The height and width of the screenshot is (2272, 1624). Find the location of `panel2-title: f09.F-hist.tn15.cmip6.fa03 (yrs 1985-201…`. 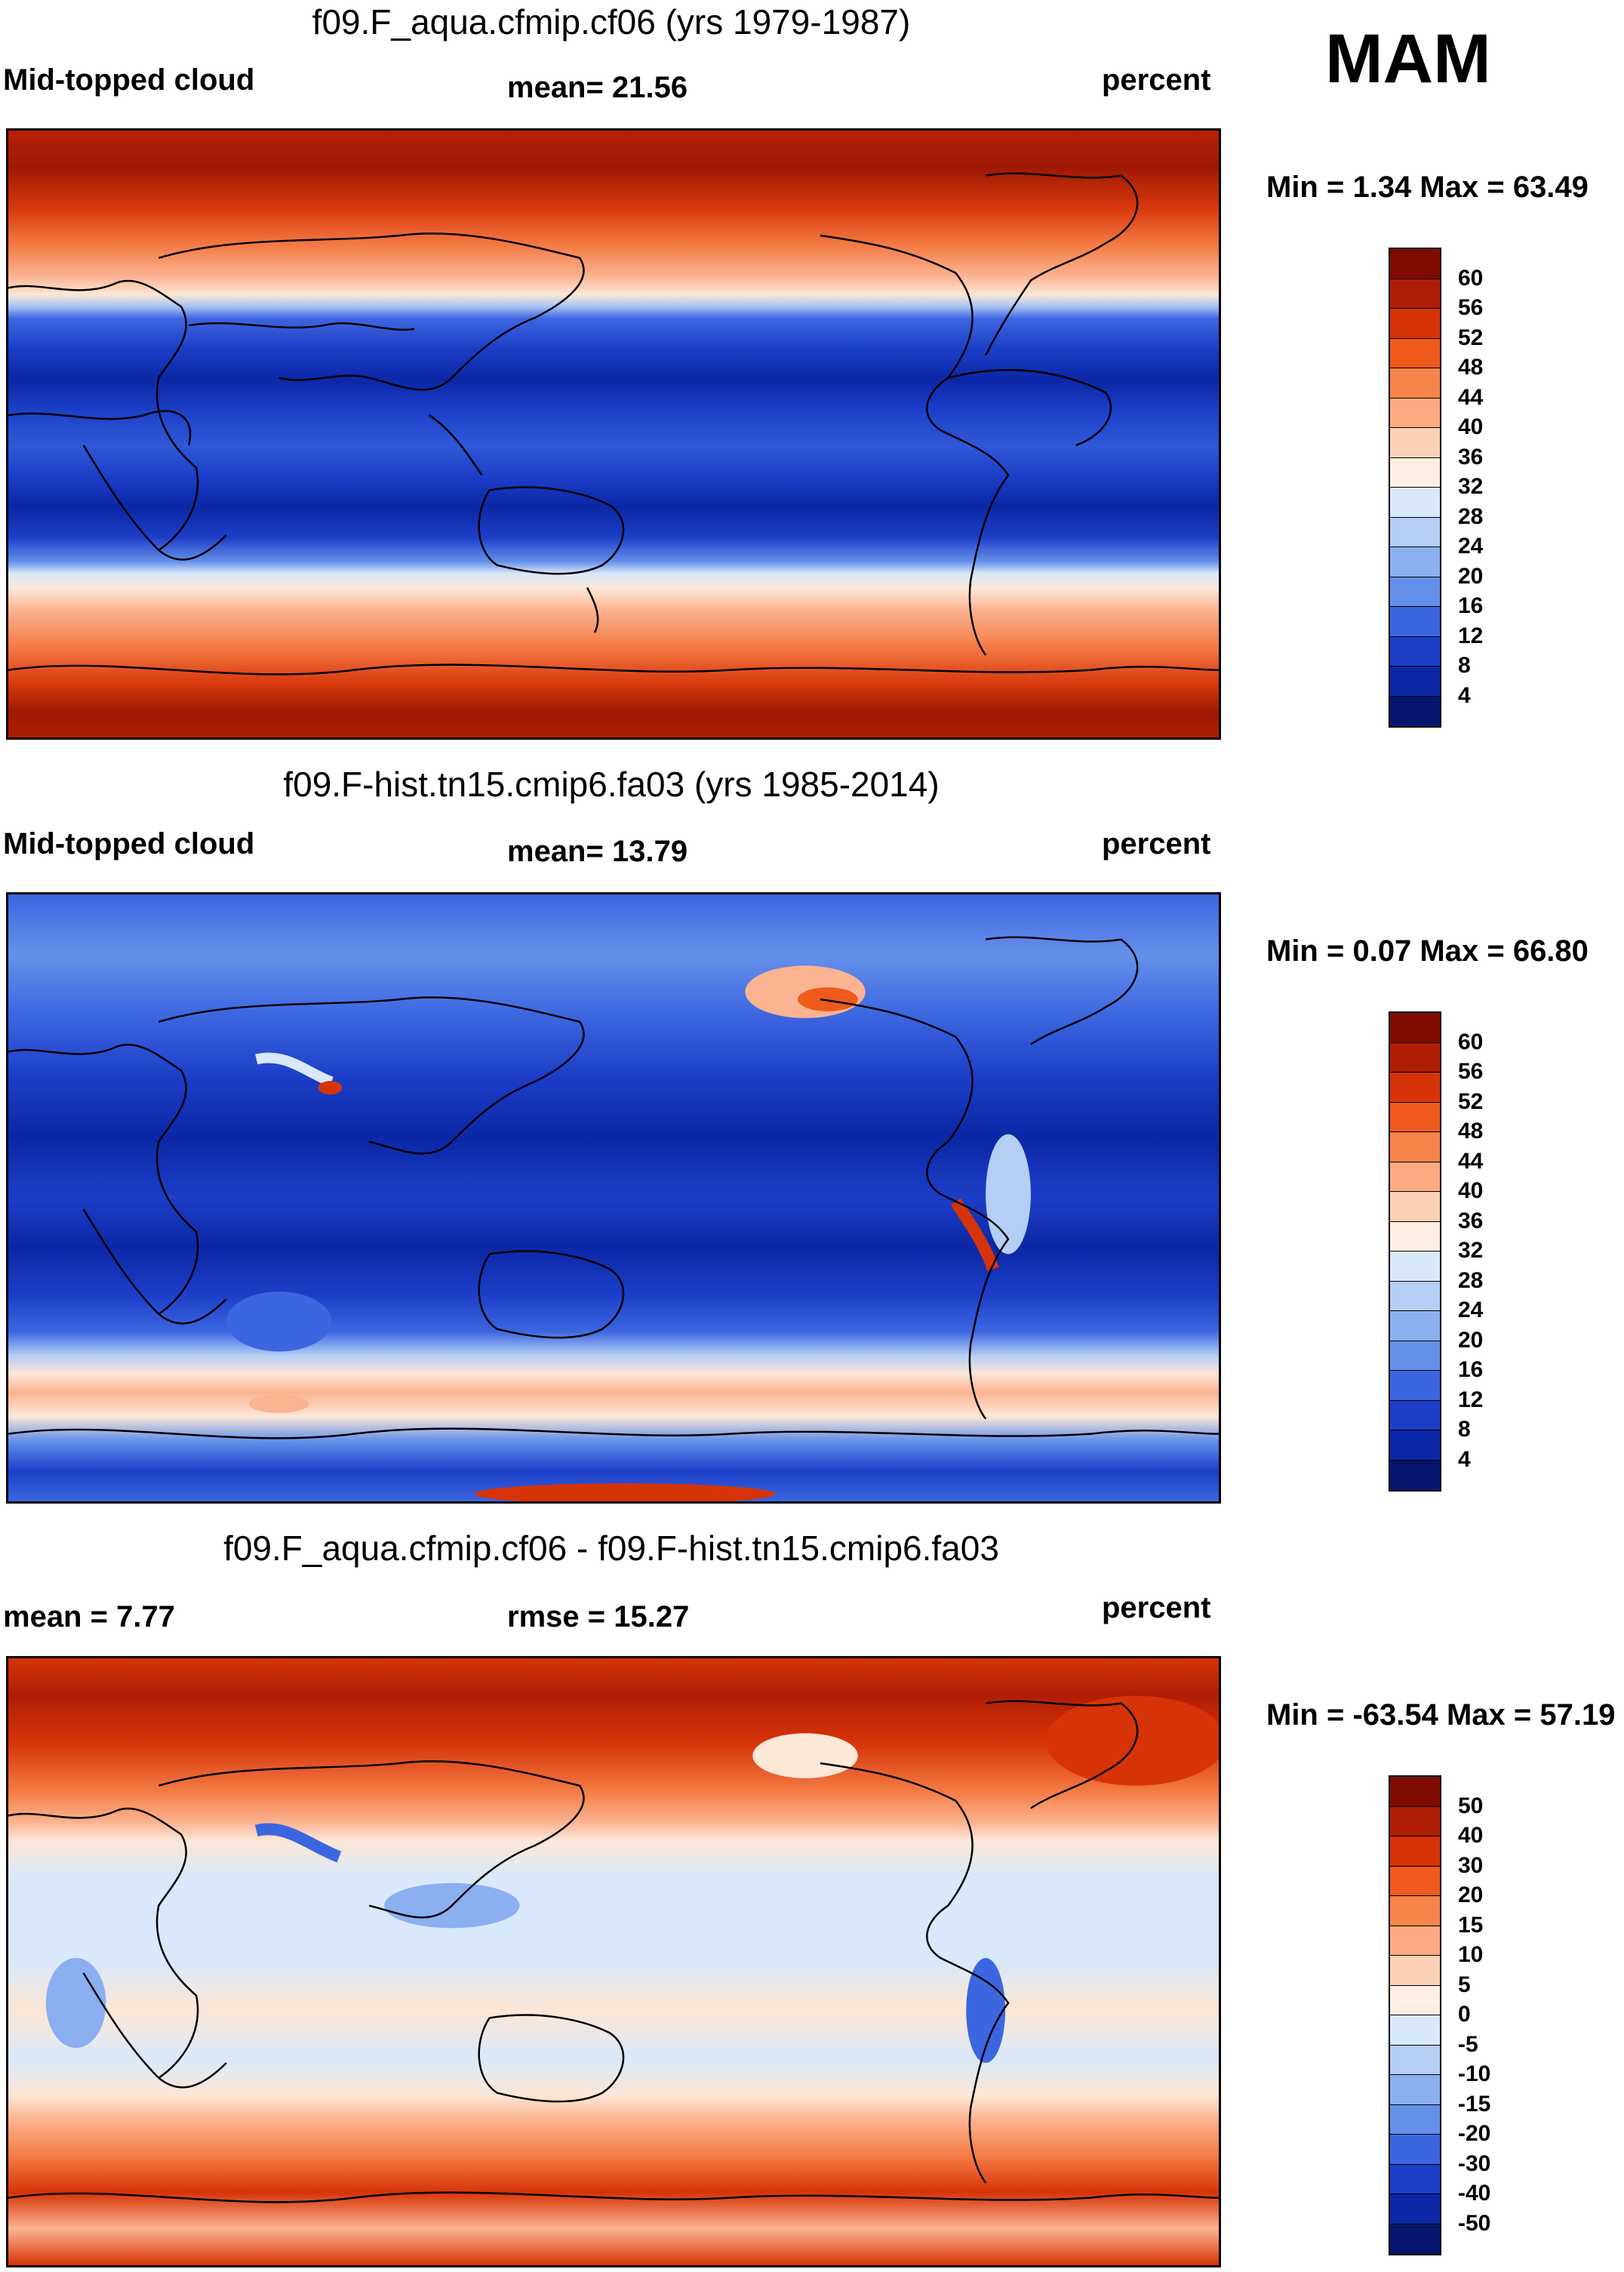

panel2-title: f09.F-hist.tn15.cmip6.fa03 (yrs 1985-201… is located at coordinates (611, 784).